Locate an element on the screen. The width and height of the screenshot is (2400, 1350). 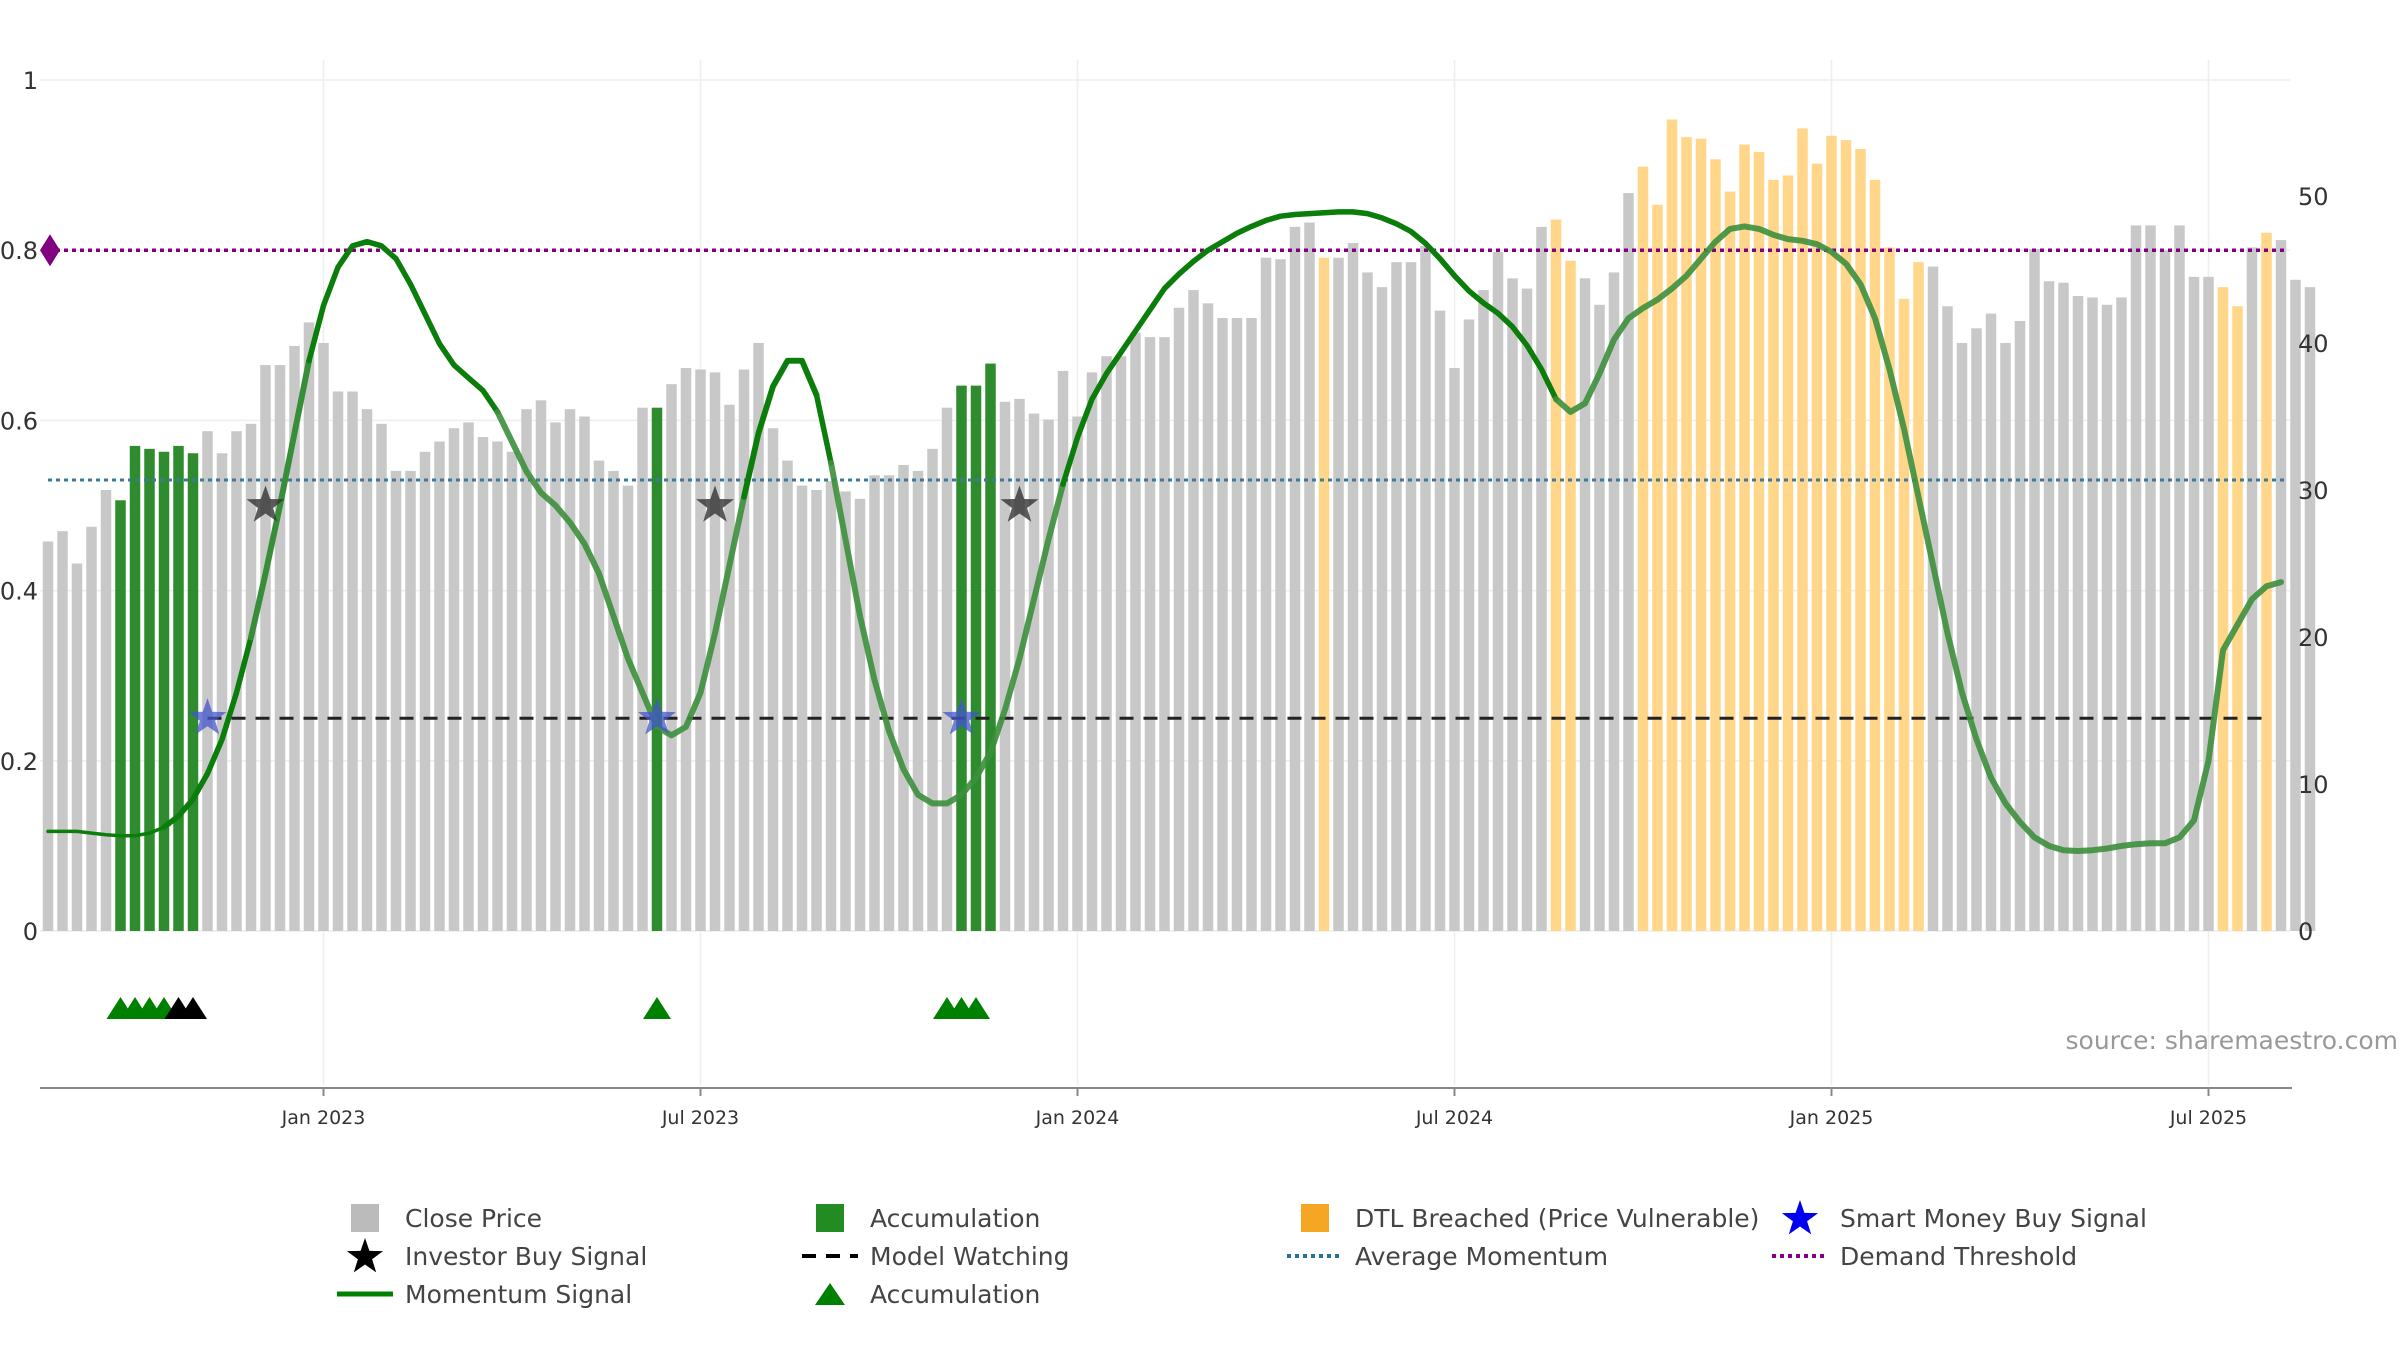
legend-symbol-star is located at coordinates (1800, 1218).